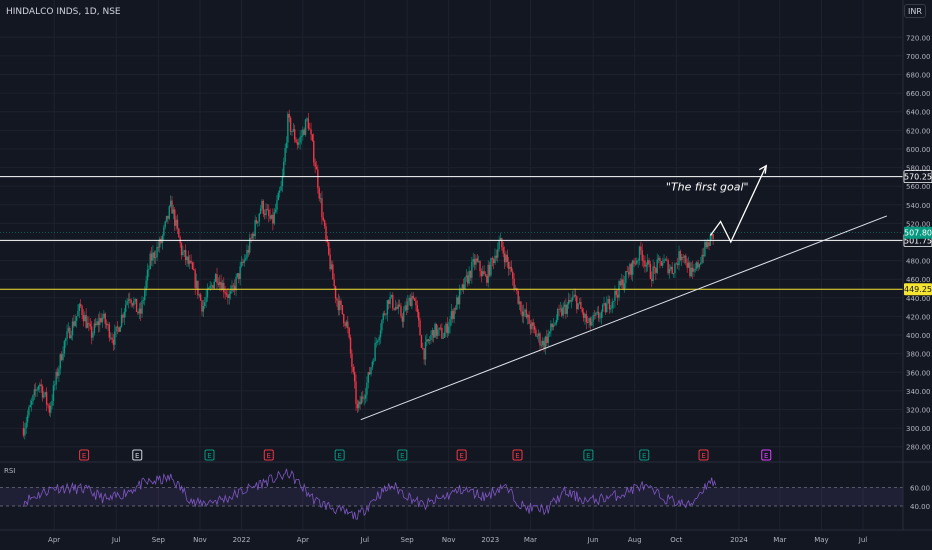 The height and width of the screenshot is (550, 932). Describe the element at coordinates (588, 455) in the screenshot. I see `earnings-marker` at that location.